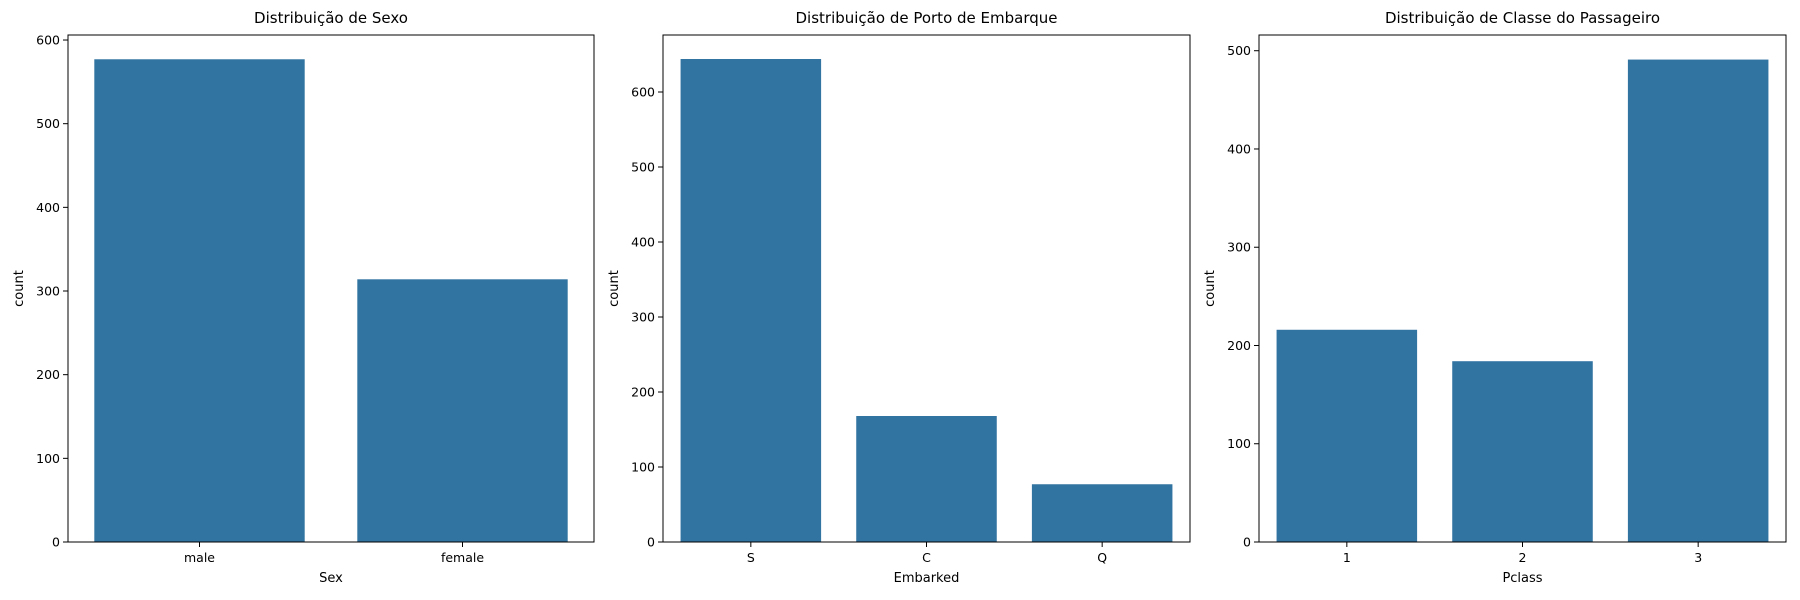  I want to click on x-axis-label: Embarked, so click(927, 578).